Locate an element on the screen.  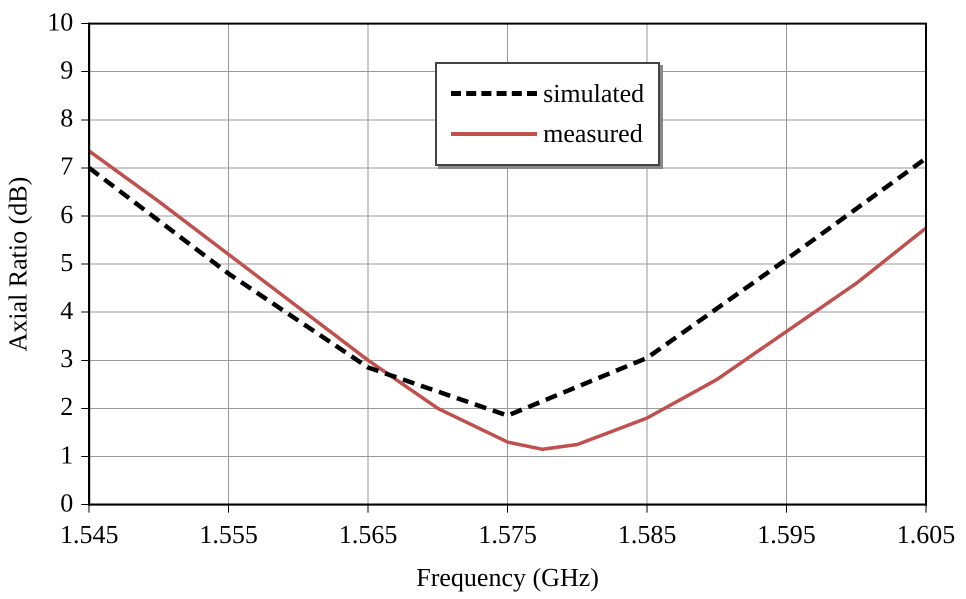
x-tick-label: 1.565 is located at coordinates (368, 535).